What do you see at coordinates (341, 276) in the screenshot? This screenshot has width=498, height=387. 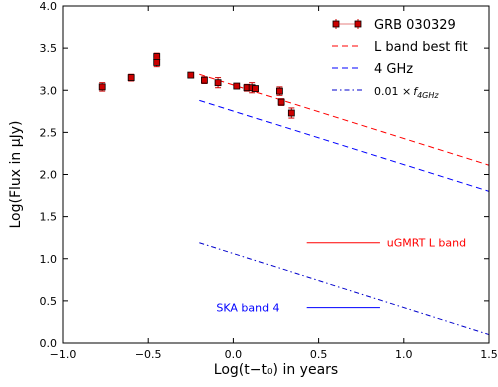 I see `annotations: uGMRT L band SKA band 4` at bounding box center [341, 276].